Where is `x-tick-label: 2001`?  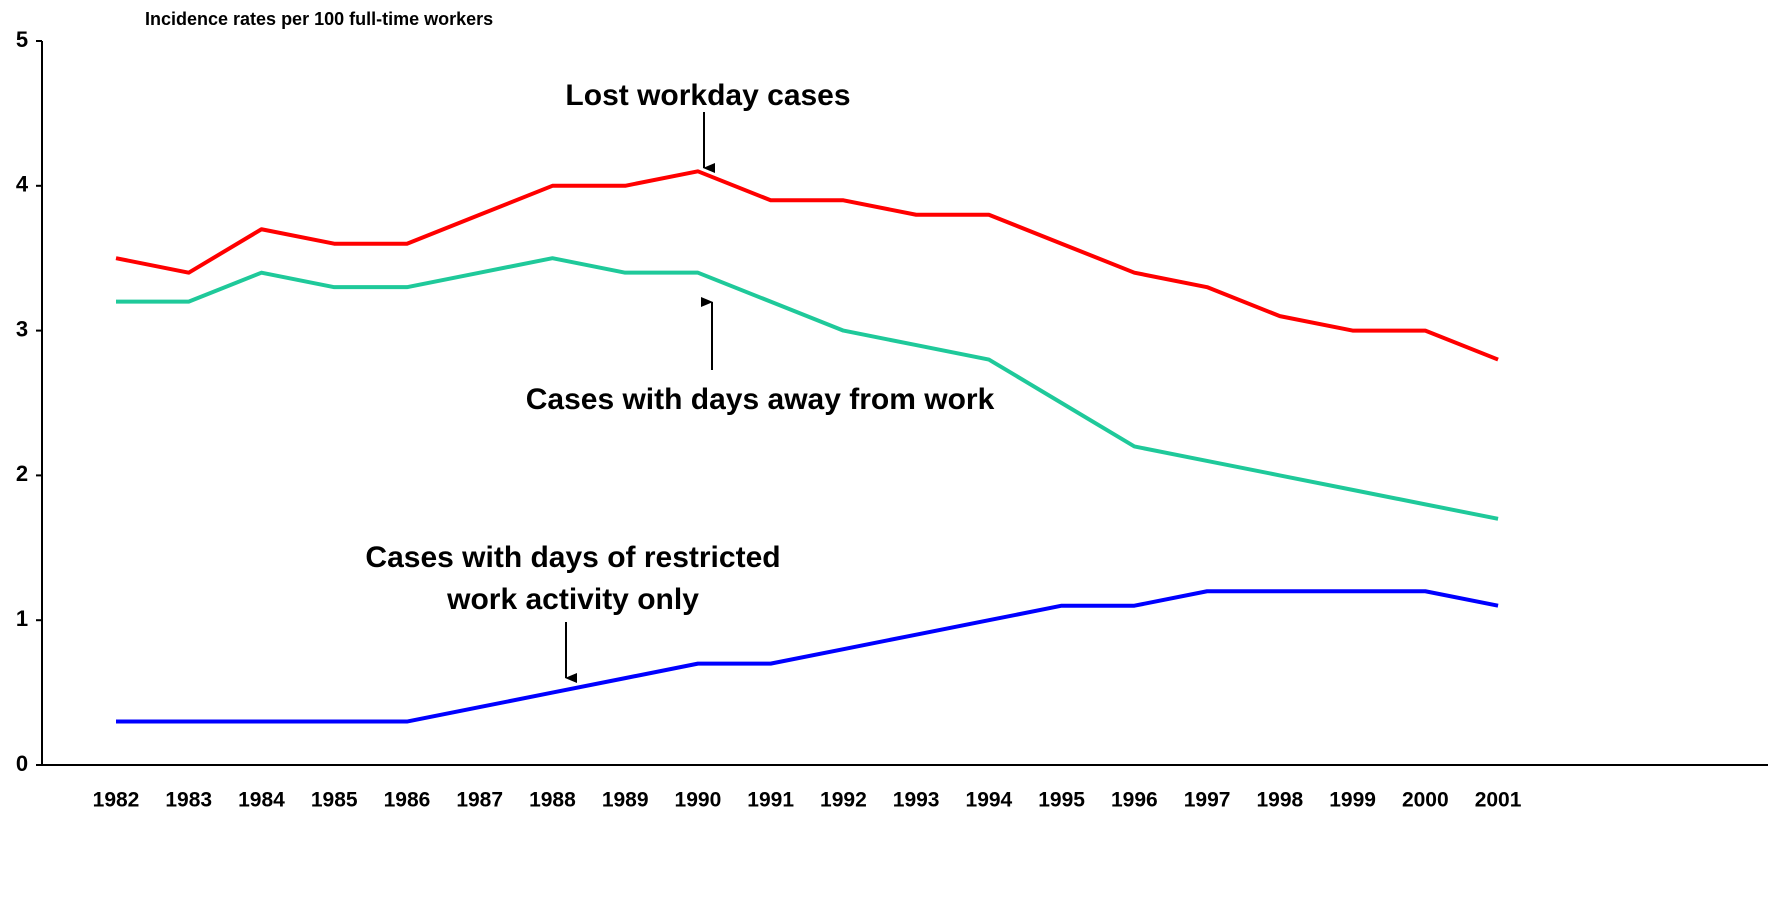 x-tick-label: 2001 is located at coordinates (1498, 800).